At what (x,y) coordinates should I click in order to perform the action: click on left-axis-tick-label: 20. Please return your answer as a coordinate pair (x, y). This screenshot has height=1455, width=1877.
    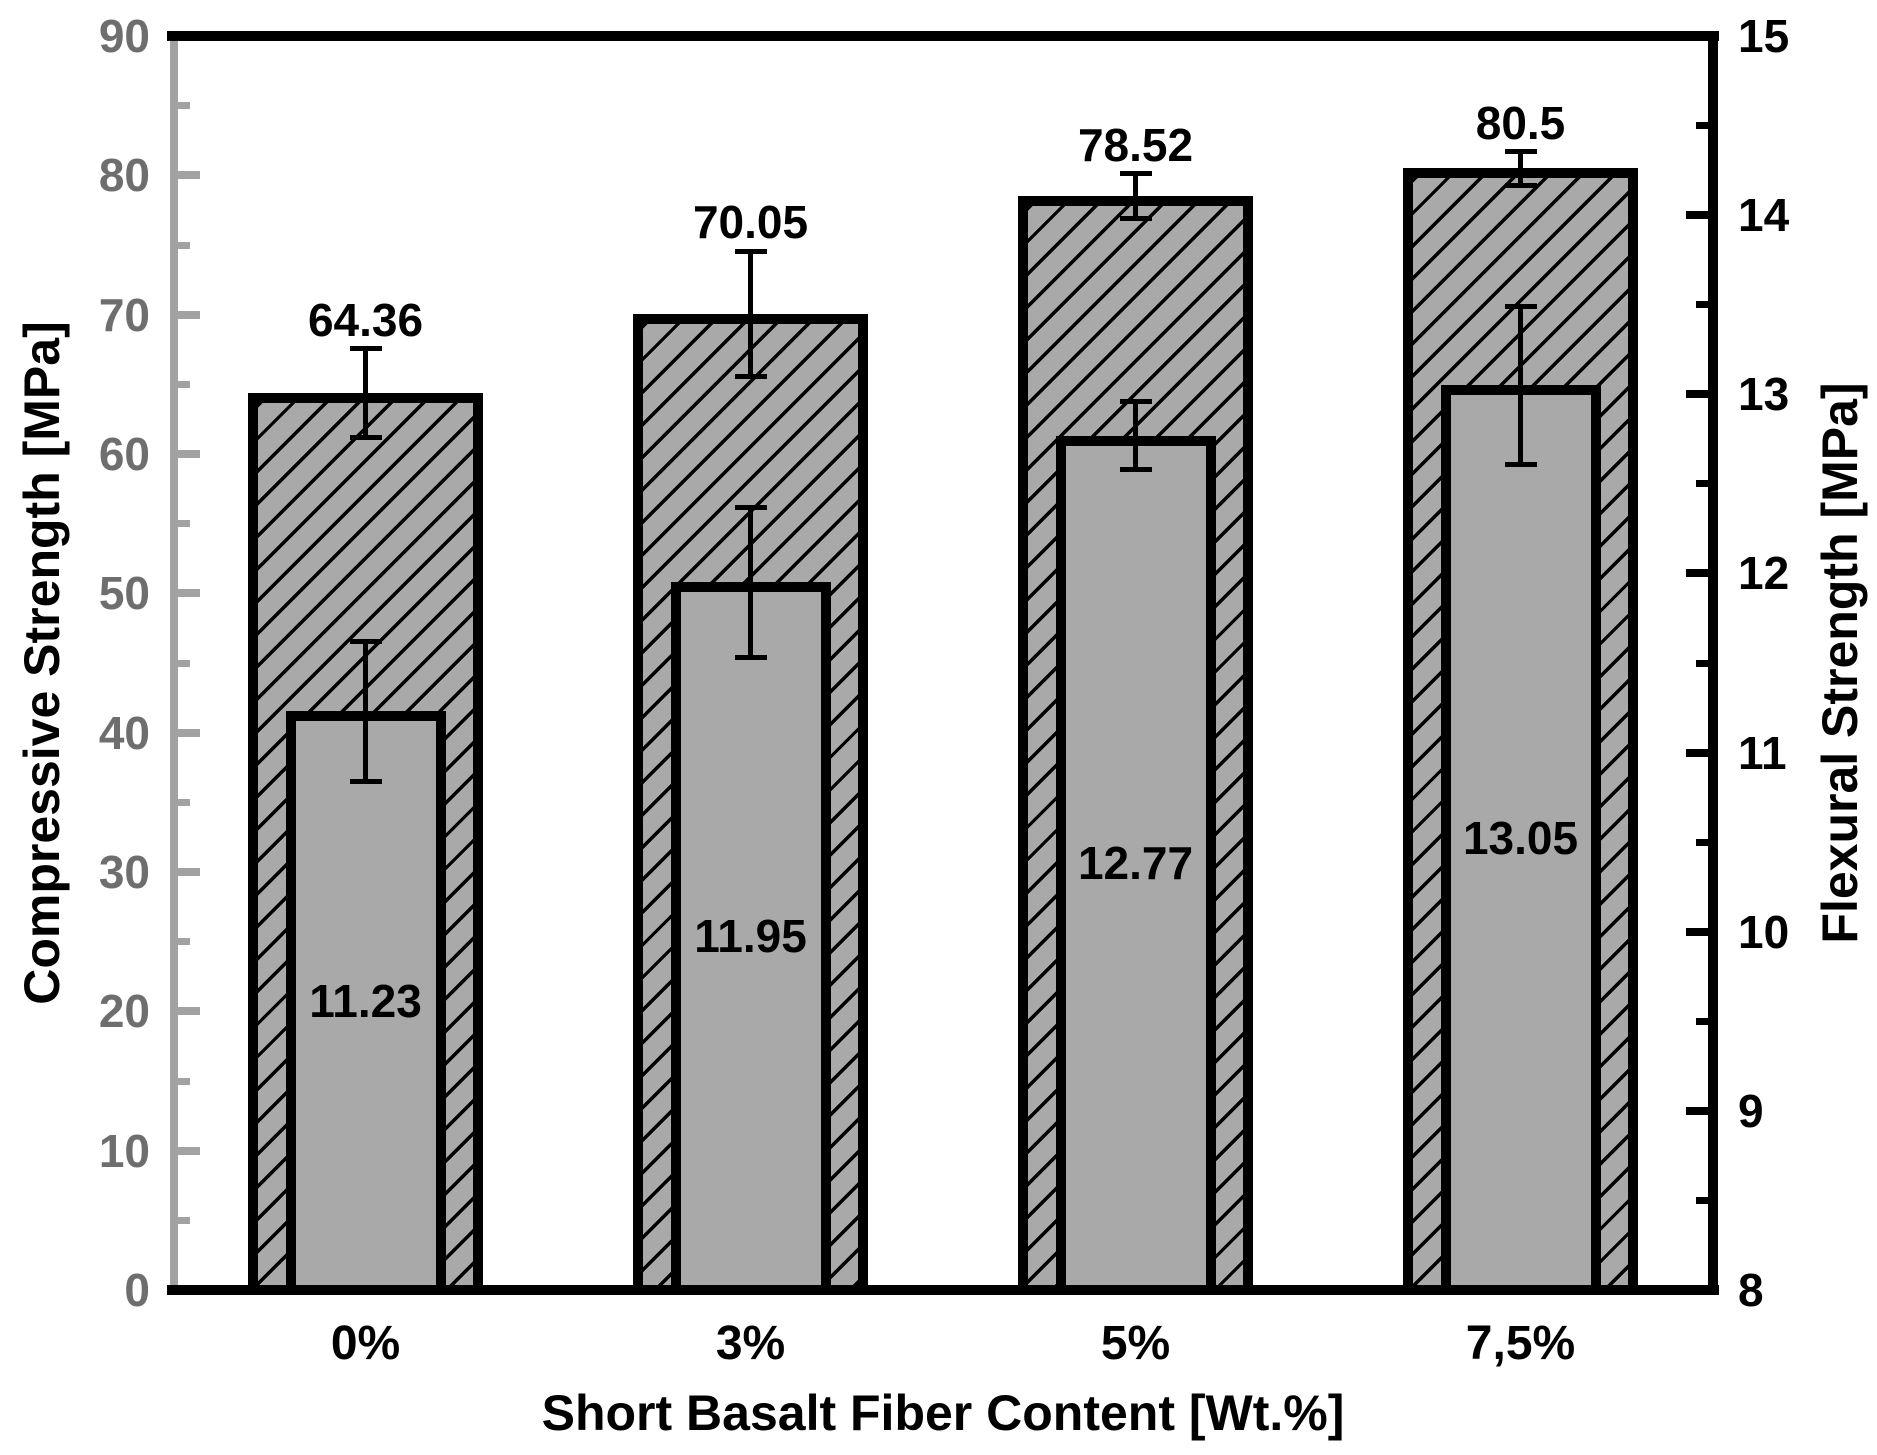
    Looking at the image, I should click on (124, 1011).